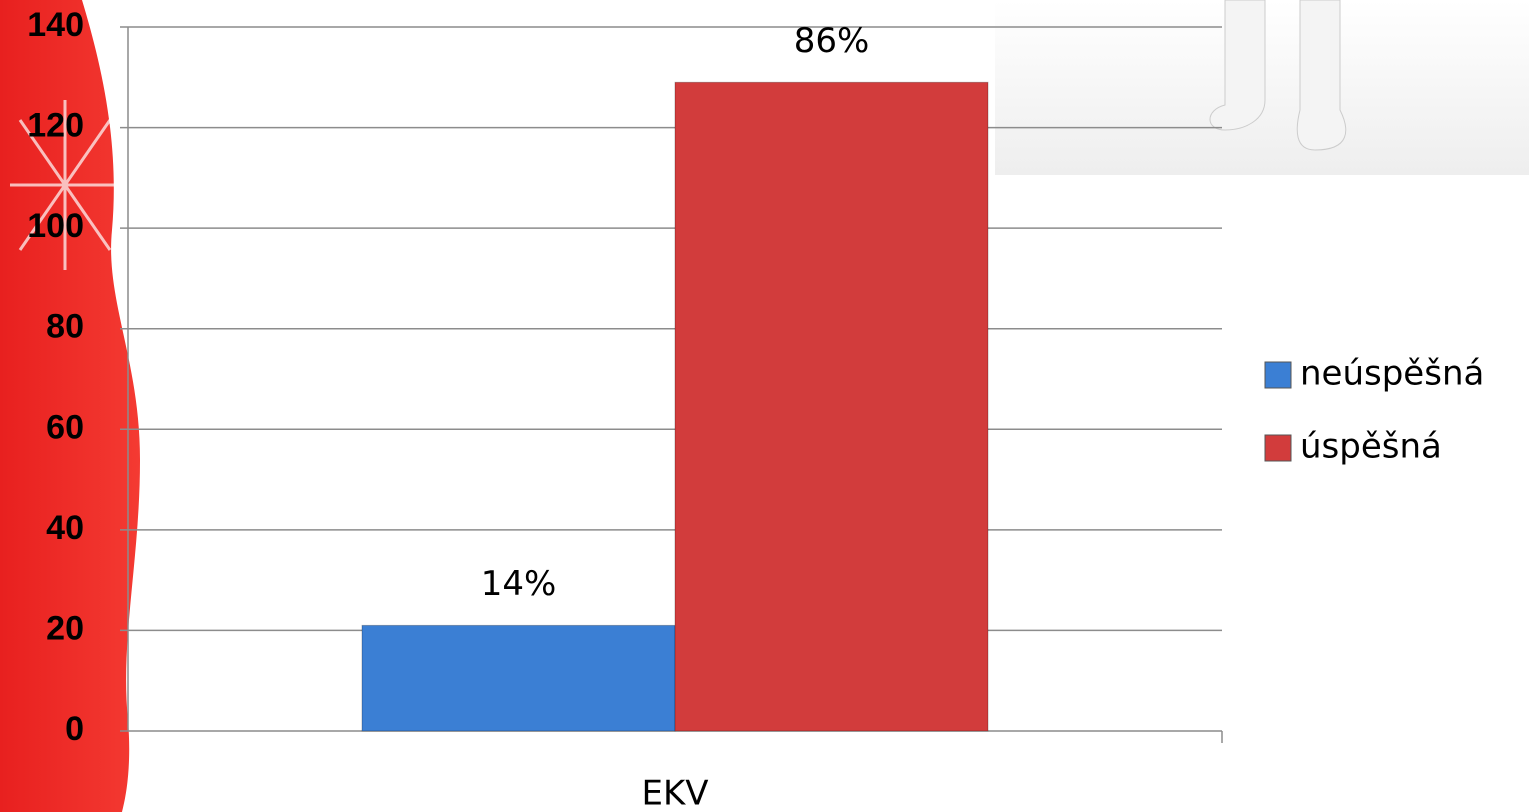 This screenshot has height=812, width=1529. What do you see at coordinates (55, 25) in the screenshot?
I see `y-tick-label: 140` at bounding box center [55, 25].